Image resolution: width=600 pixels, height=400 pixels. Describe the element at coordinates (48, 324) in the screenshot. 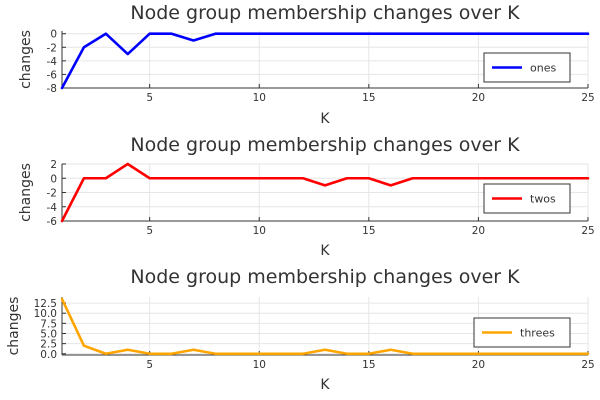

I see `y-tick-label: 7.5` at that location.